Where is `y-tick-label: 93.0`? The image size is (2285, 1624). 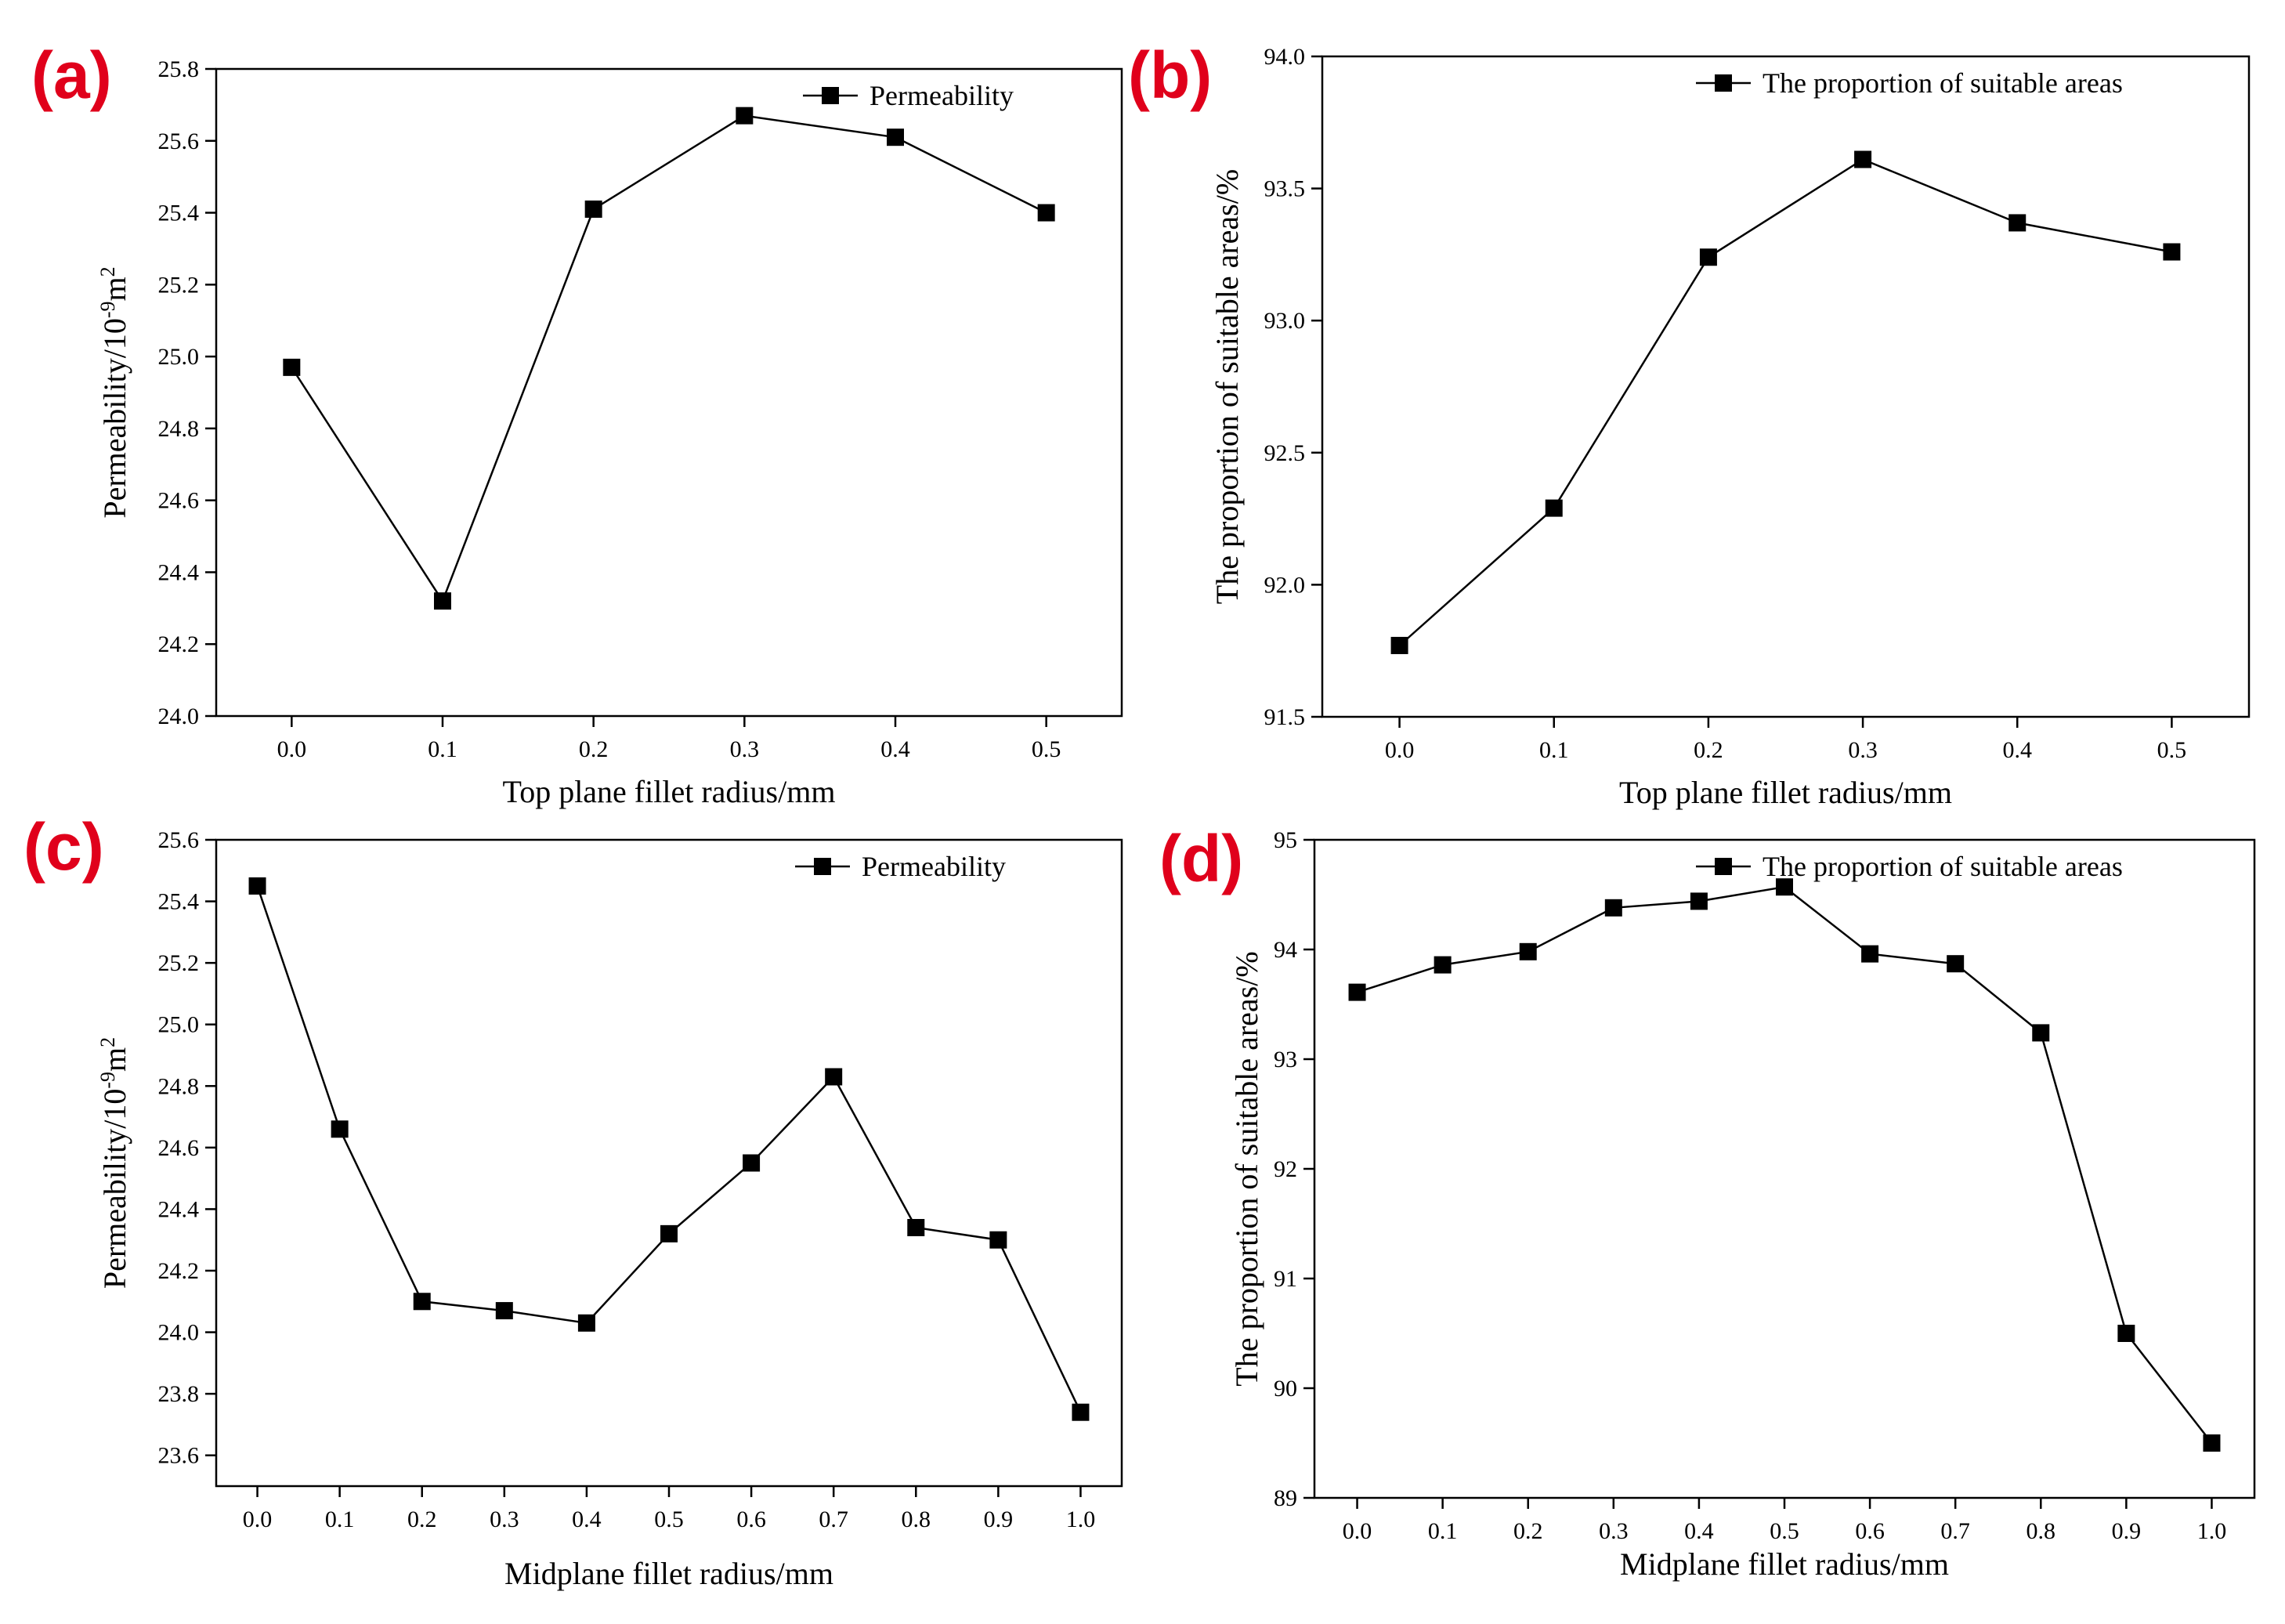 y-tick-label: 93.0 is located at coordinates (1285, 321).